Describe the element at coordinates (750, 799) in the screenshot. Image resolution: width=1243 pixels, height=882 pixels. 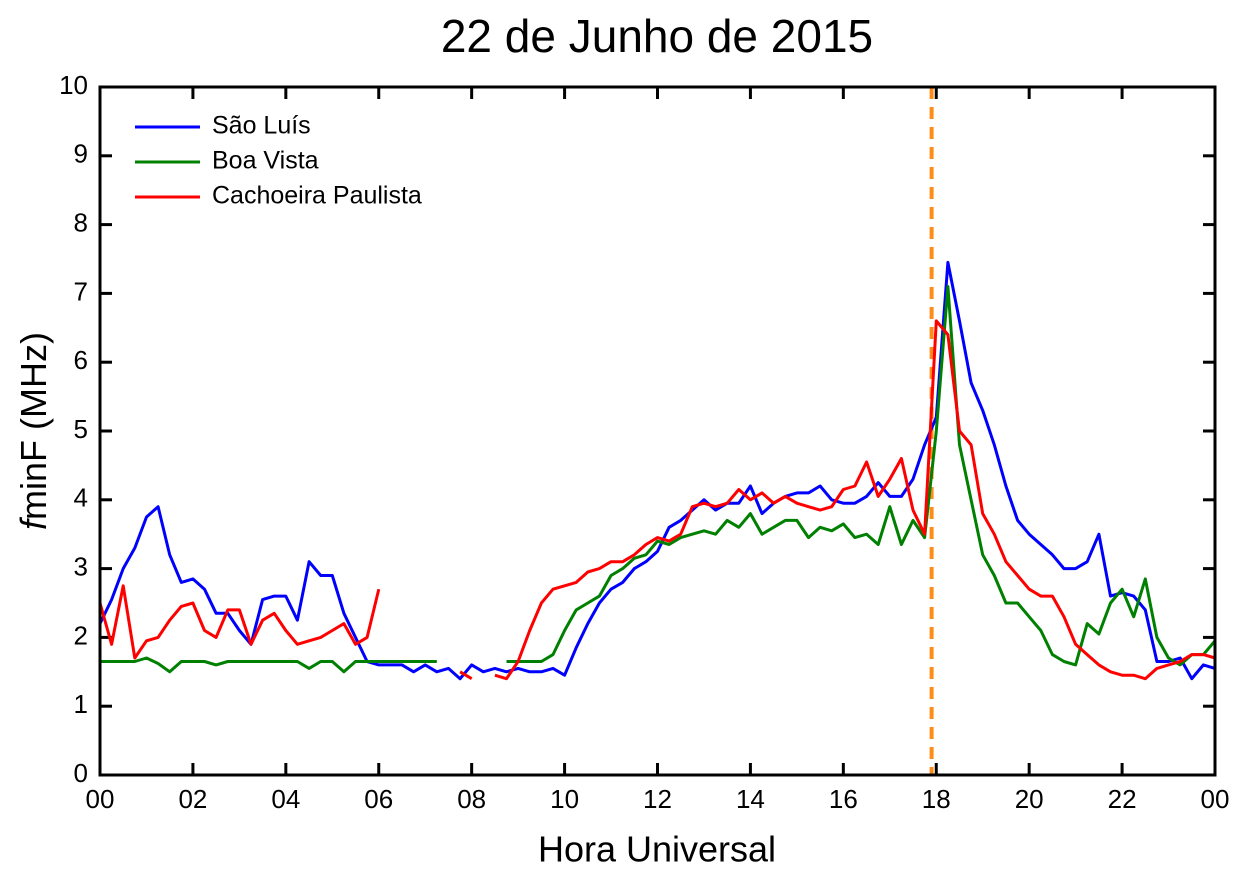
I see `x-tick-label: 14` at that location.